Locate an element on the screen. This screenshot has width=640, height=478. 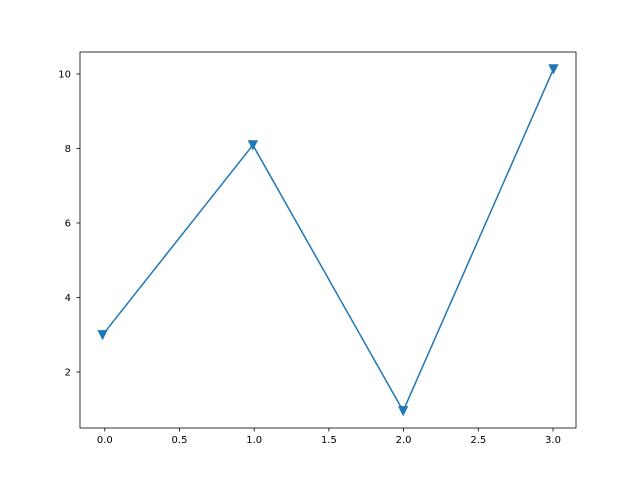
y-tick-label: 10 is located at coordinates (64, 75).